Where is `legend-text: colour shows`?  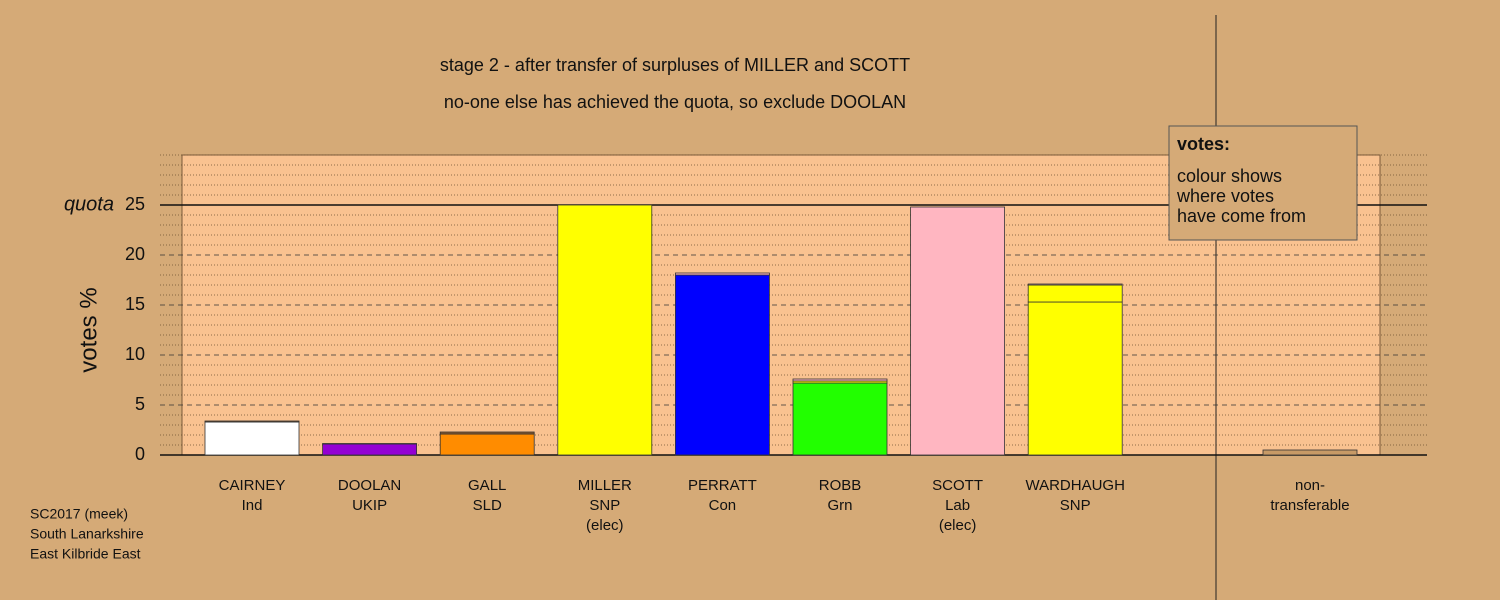 legend-text: colour shows is located at coordinates (1229, 176).